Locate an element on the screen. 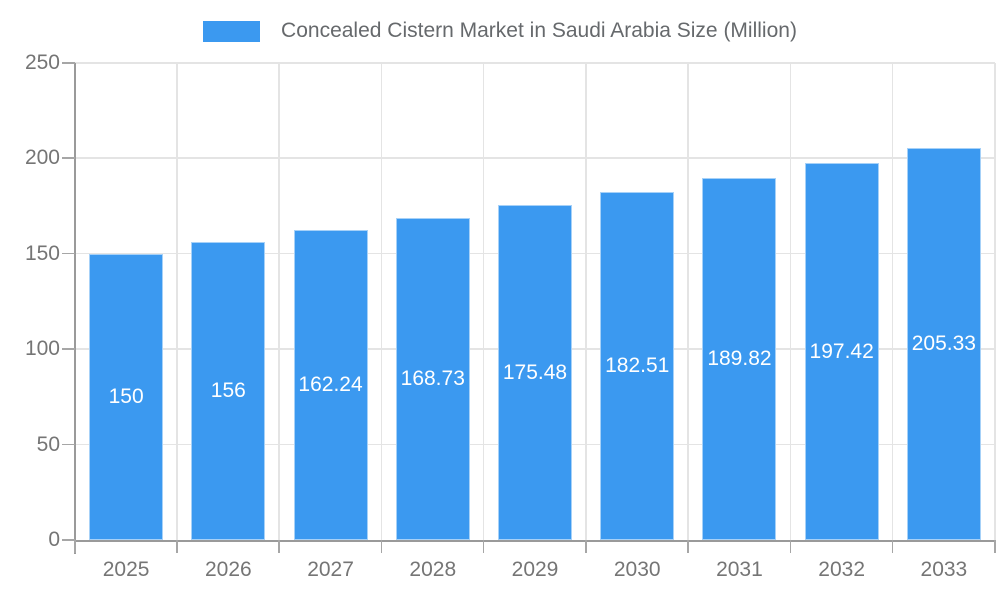 The width and height of the screenshot is (1000, 600). x-axis-line is located at coordinates (534, 541).